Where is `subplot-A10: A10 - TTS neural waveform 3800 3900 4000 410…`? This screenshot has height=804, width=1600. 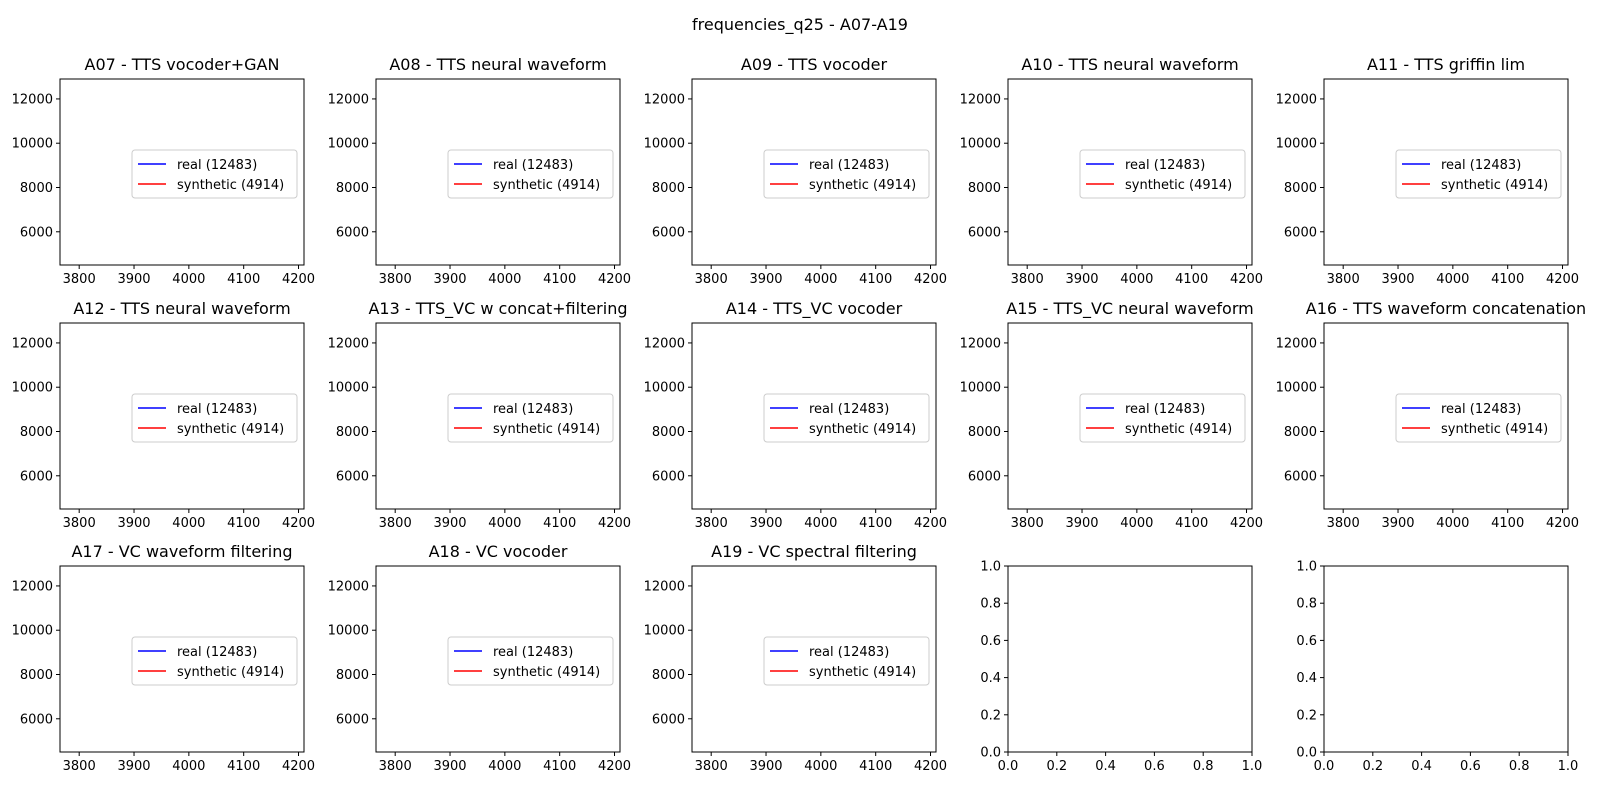
subplot-A10: A10 - TTS neural waveform 3800 3900 4000 410… is located at coordinates (1111, 171).